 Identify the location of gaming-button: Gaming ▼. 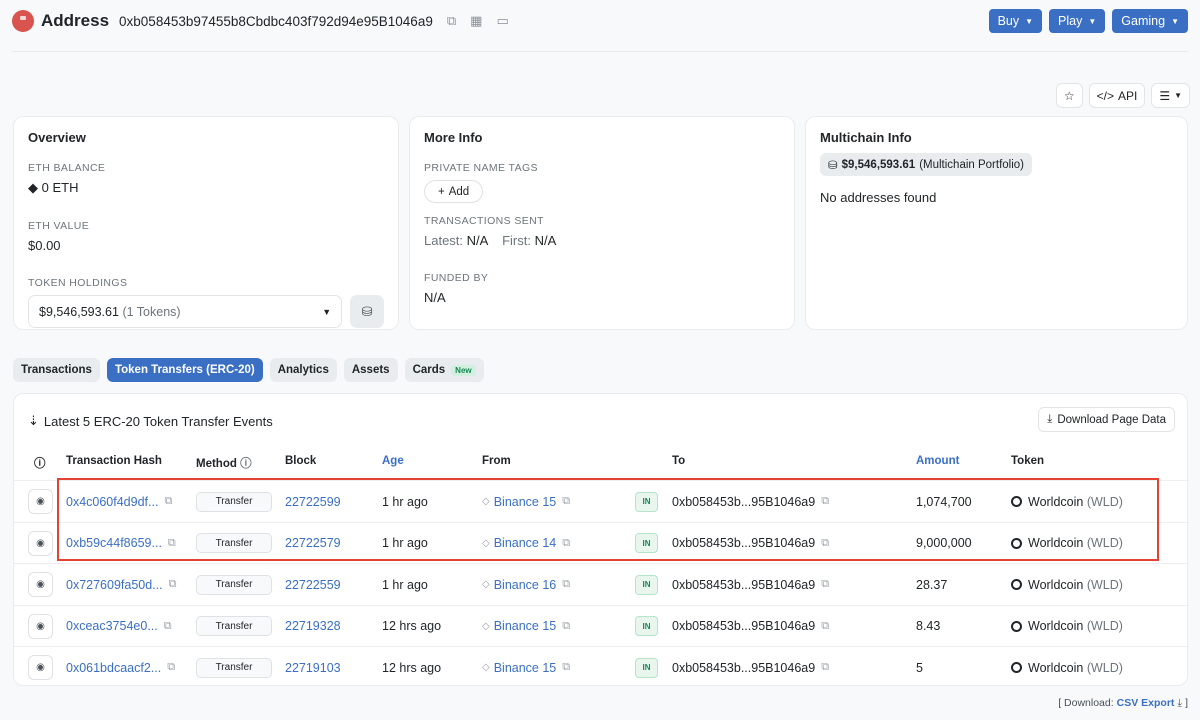
(1150, 21).